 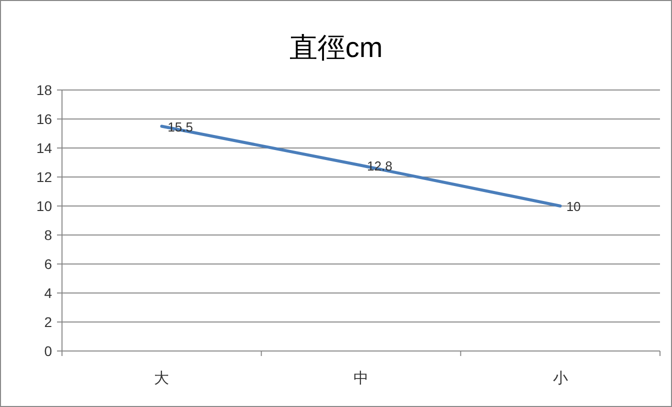 I want to click on x-tick-label: 大, so click(x=162, y=378).